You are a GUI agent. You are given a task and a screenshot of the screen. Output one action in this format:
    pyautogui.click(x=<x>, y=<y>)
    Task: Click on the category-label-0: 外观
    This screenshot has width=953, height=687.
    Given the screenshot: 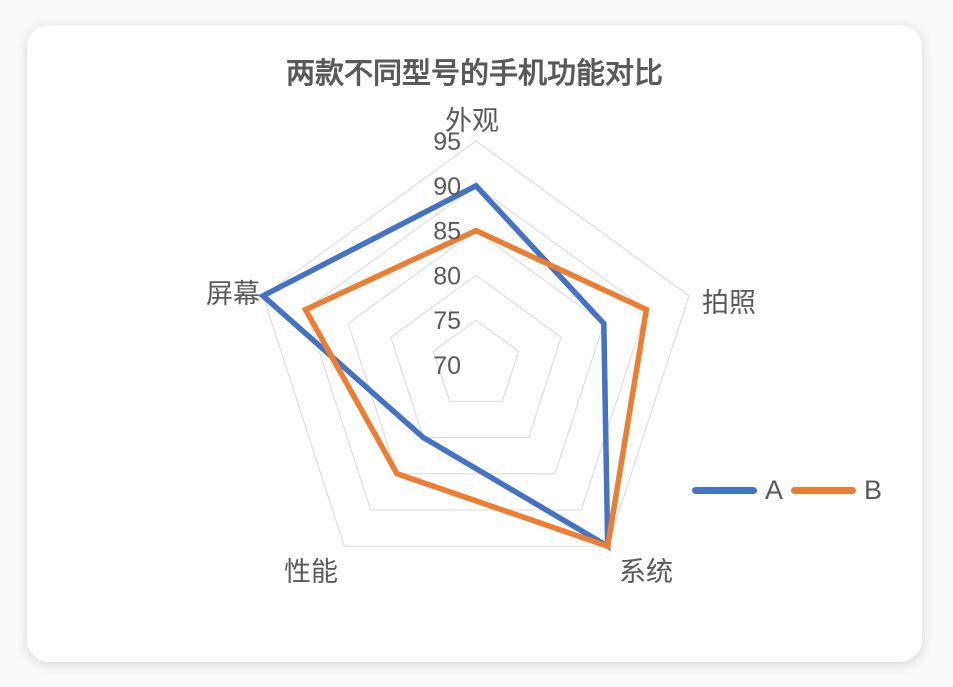 What is the action you would take?
    pyautogui.click(x=472, y=121)
    